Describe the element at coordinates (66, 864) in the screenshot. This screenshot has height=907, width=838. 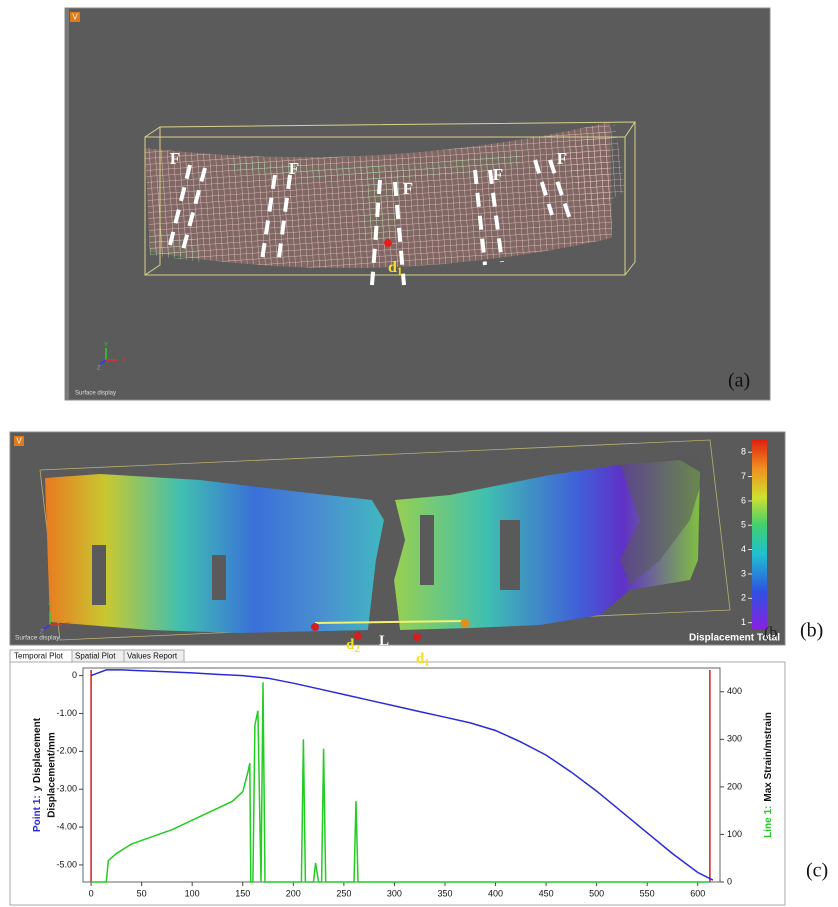
I see `y-tick-label: -5.00` at that location.